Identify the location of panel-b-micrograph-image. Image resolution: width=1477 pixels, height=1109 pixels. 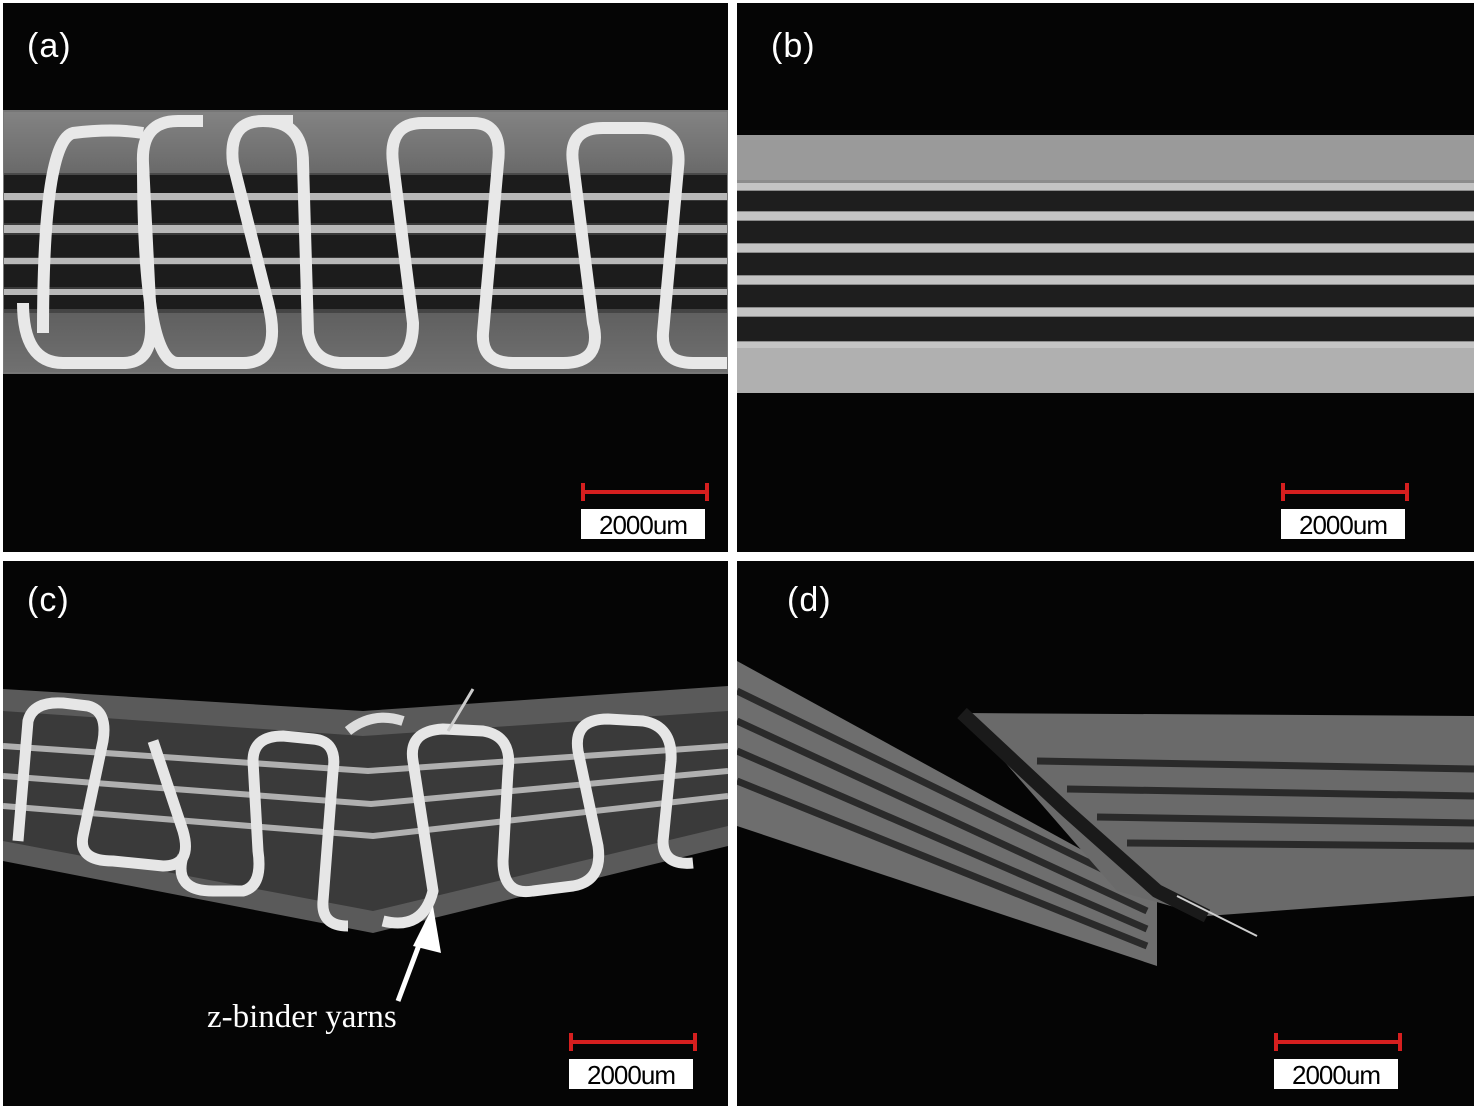
(1105, 264).